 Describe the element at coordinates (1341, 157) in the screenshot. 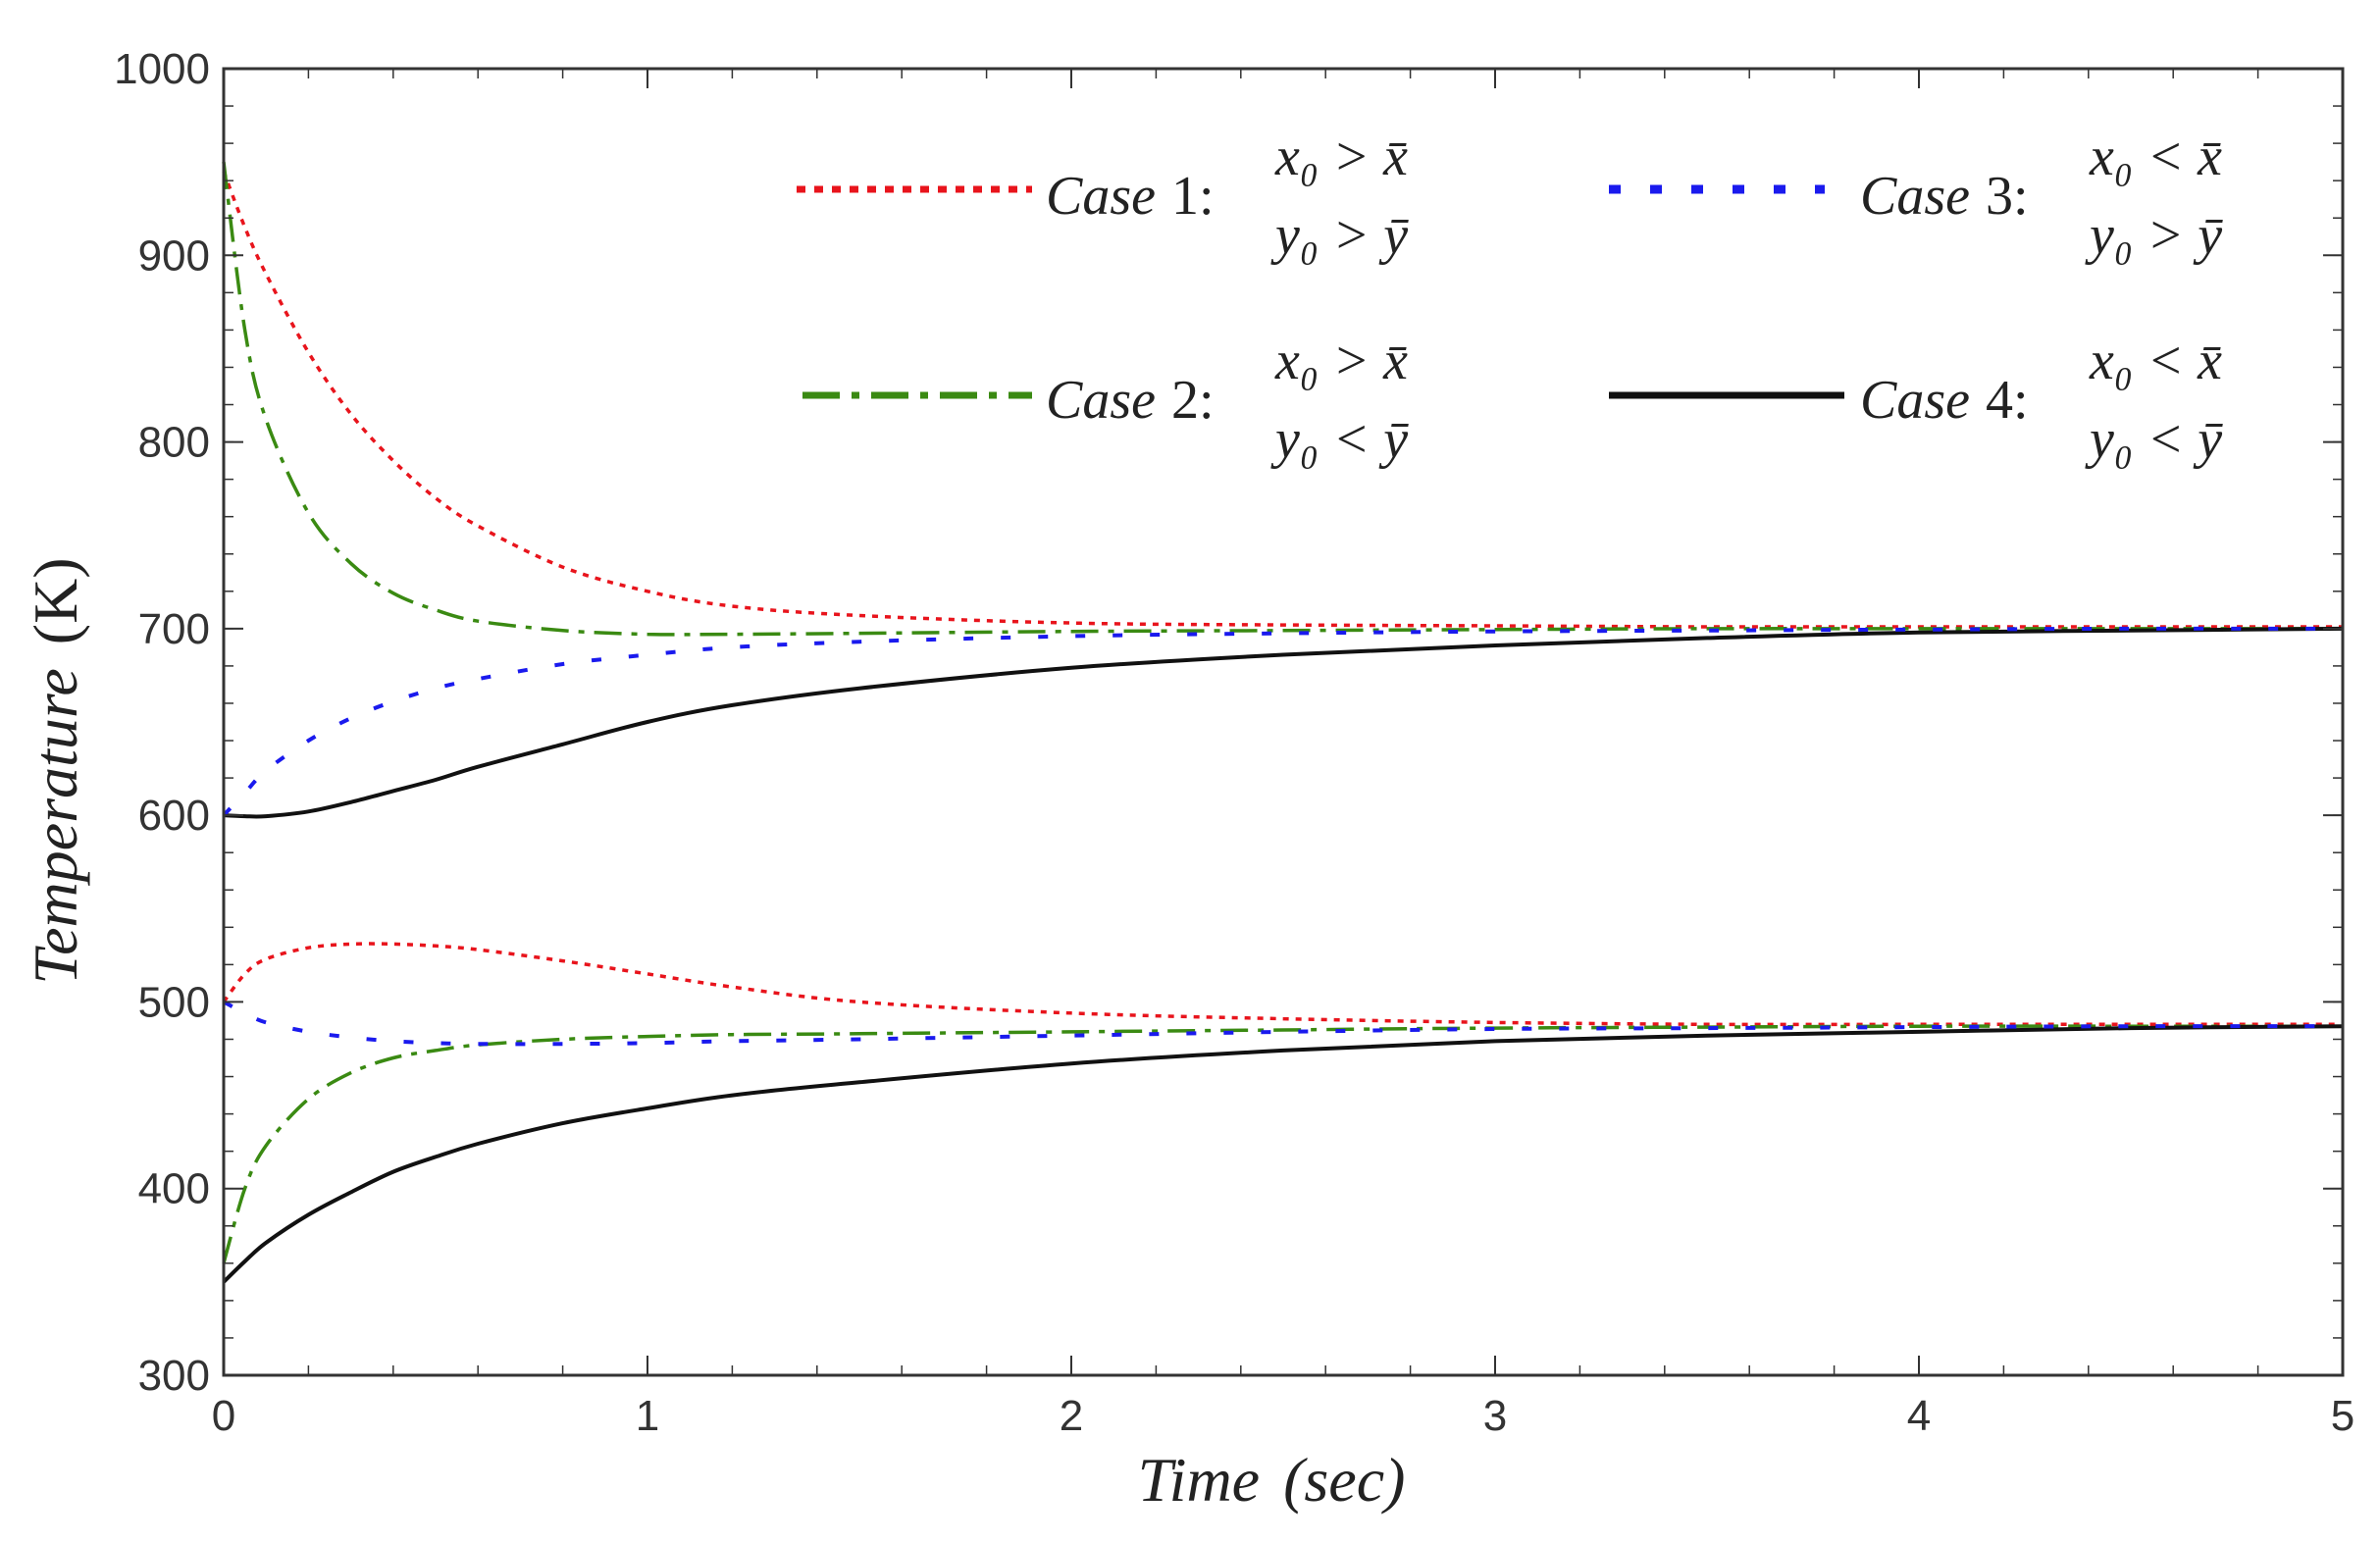

I see `legend-cond-x-1: x₀ > x̄` at that location.